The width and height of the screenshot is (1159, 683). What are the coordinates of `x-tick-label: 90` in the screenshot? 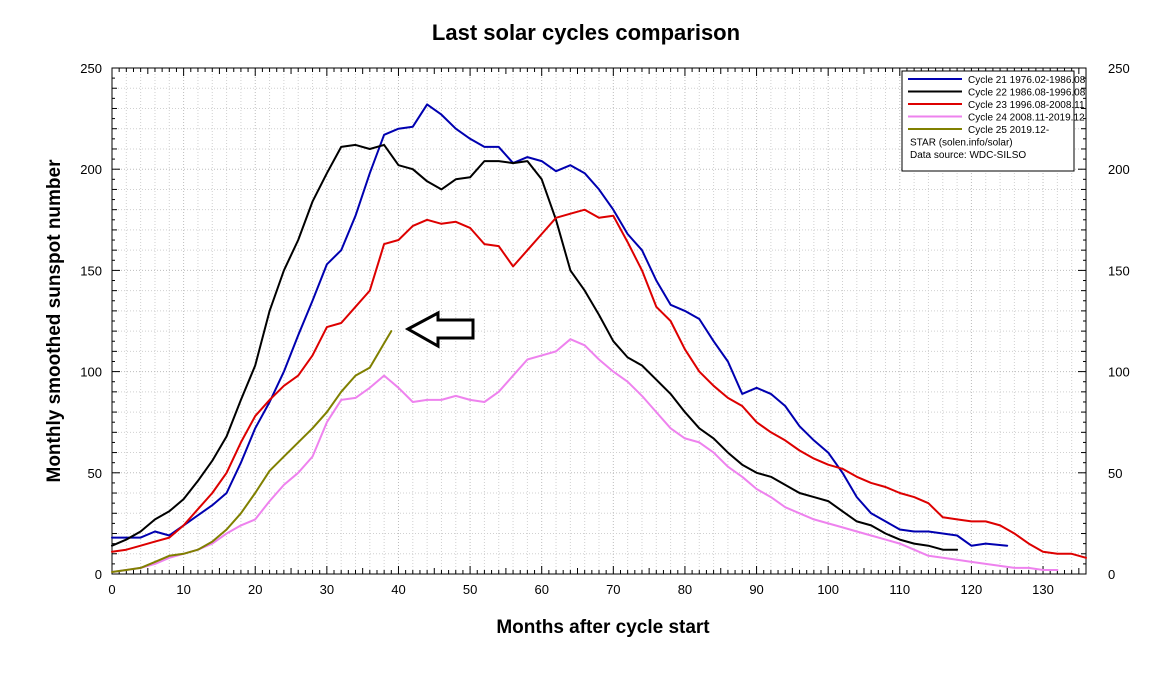 It's located at (756, 589).